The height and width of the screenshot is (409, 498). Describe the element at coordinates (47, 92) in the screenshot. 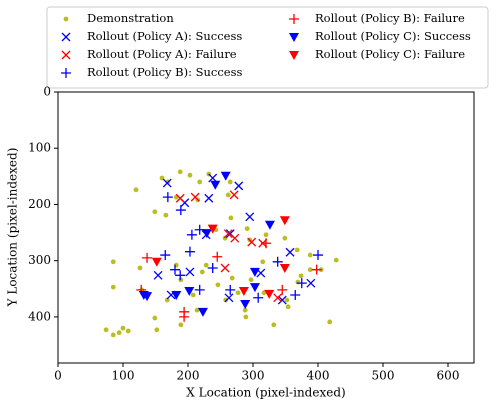

I see `y-tick-label: 0` at that location.